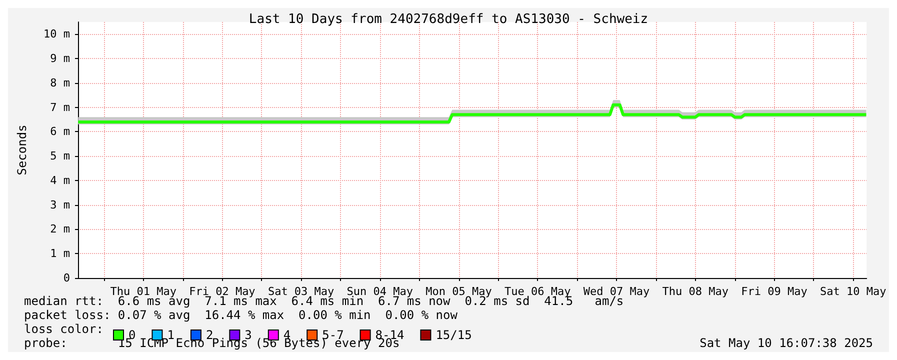  Describe the element at coordinates (60, 131) in the screenshot. I see `y-tick-label: 6 m` at that location.